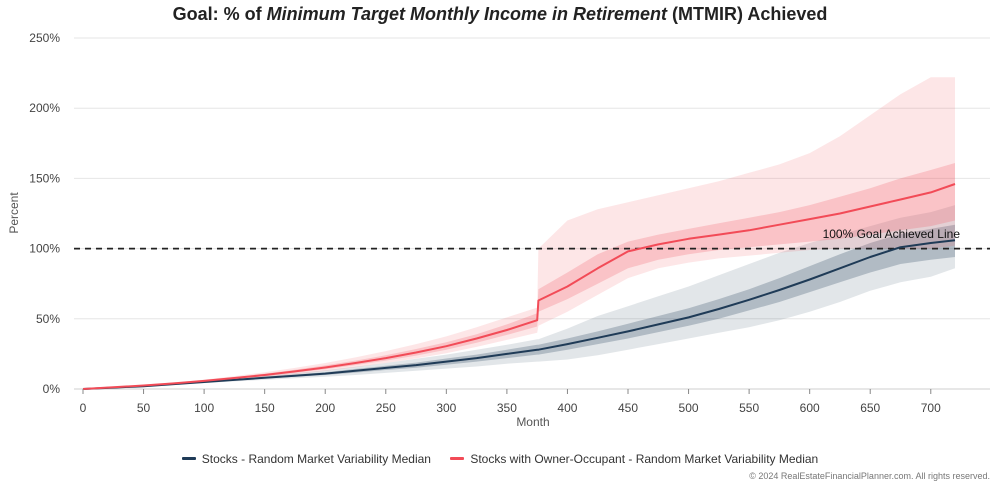 The height and width of the screenshot is (485, 1000). I want to click on x-tick-label: 700, so click(931, 408).